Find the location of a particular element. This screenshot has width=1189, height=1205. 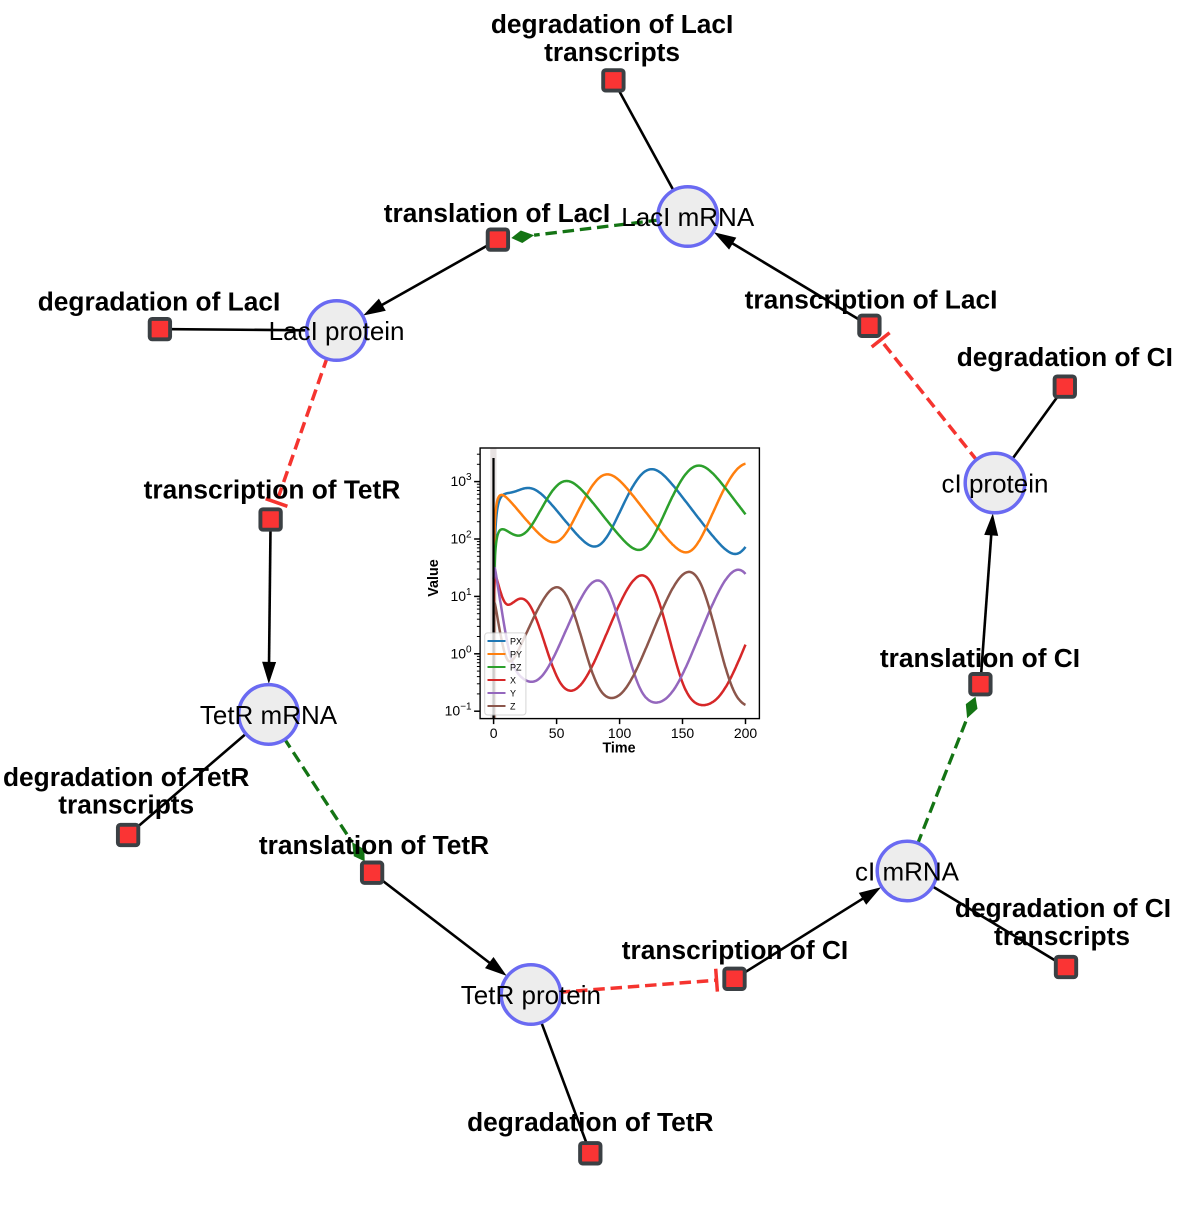

svg-text: cI mRNA is located at coordinates (907, 872).